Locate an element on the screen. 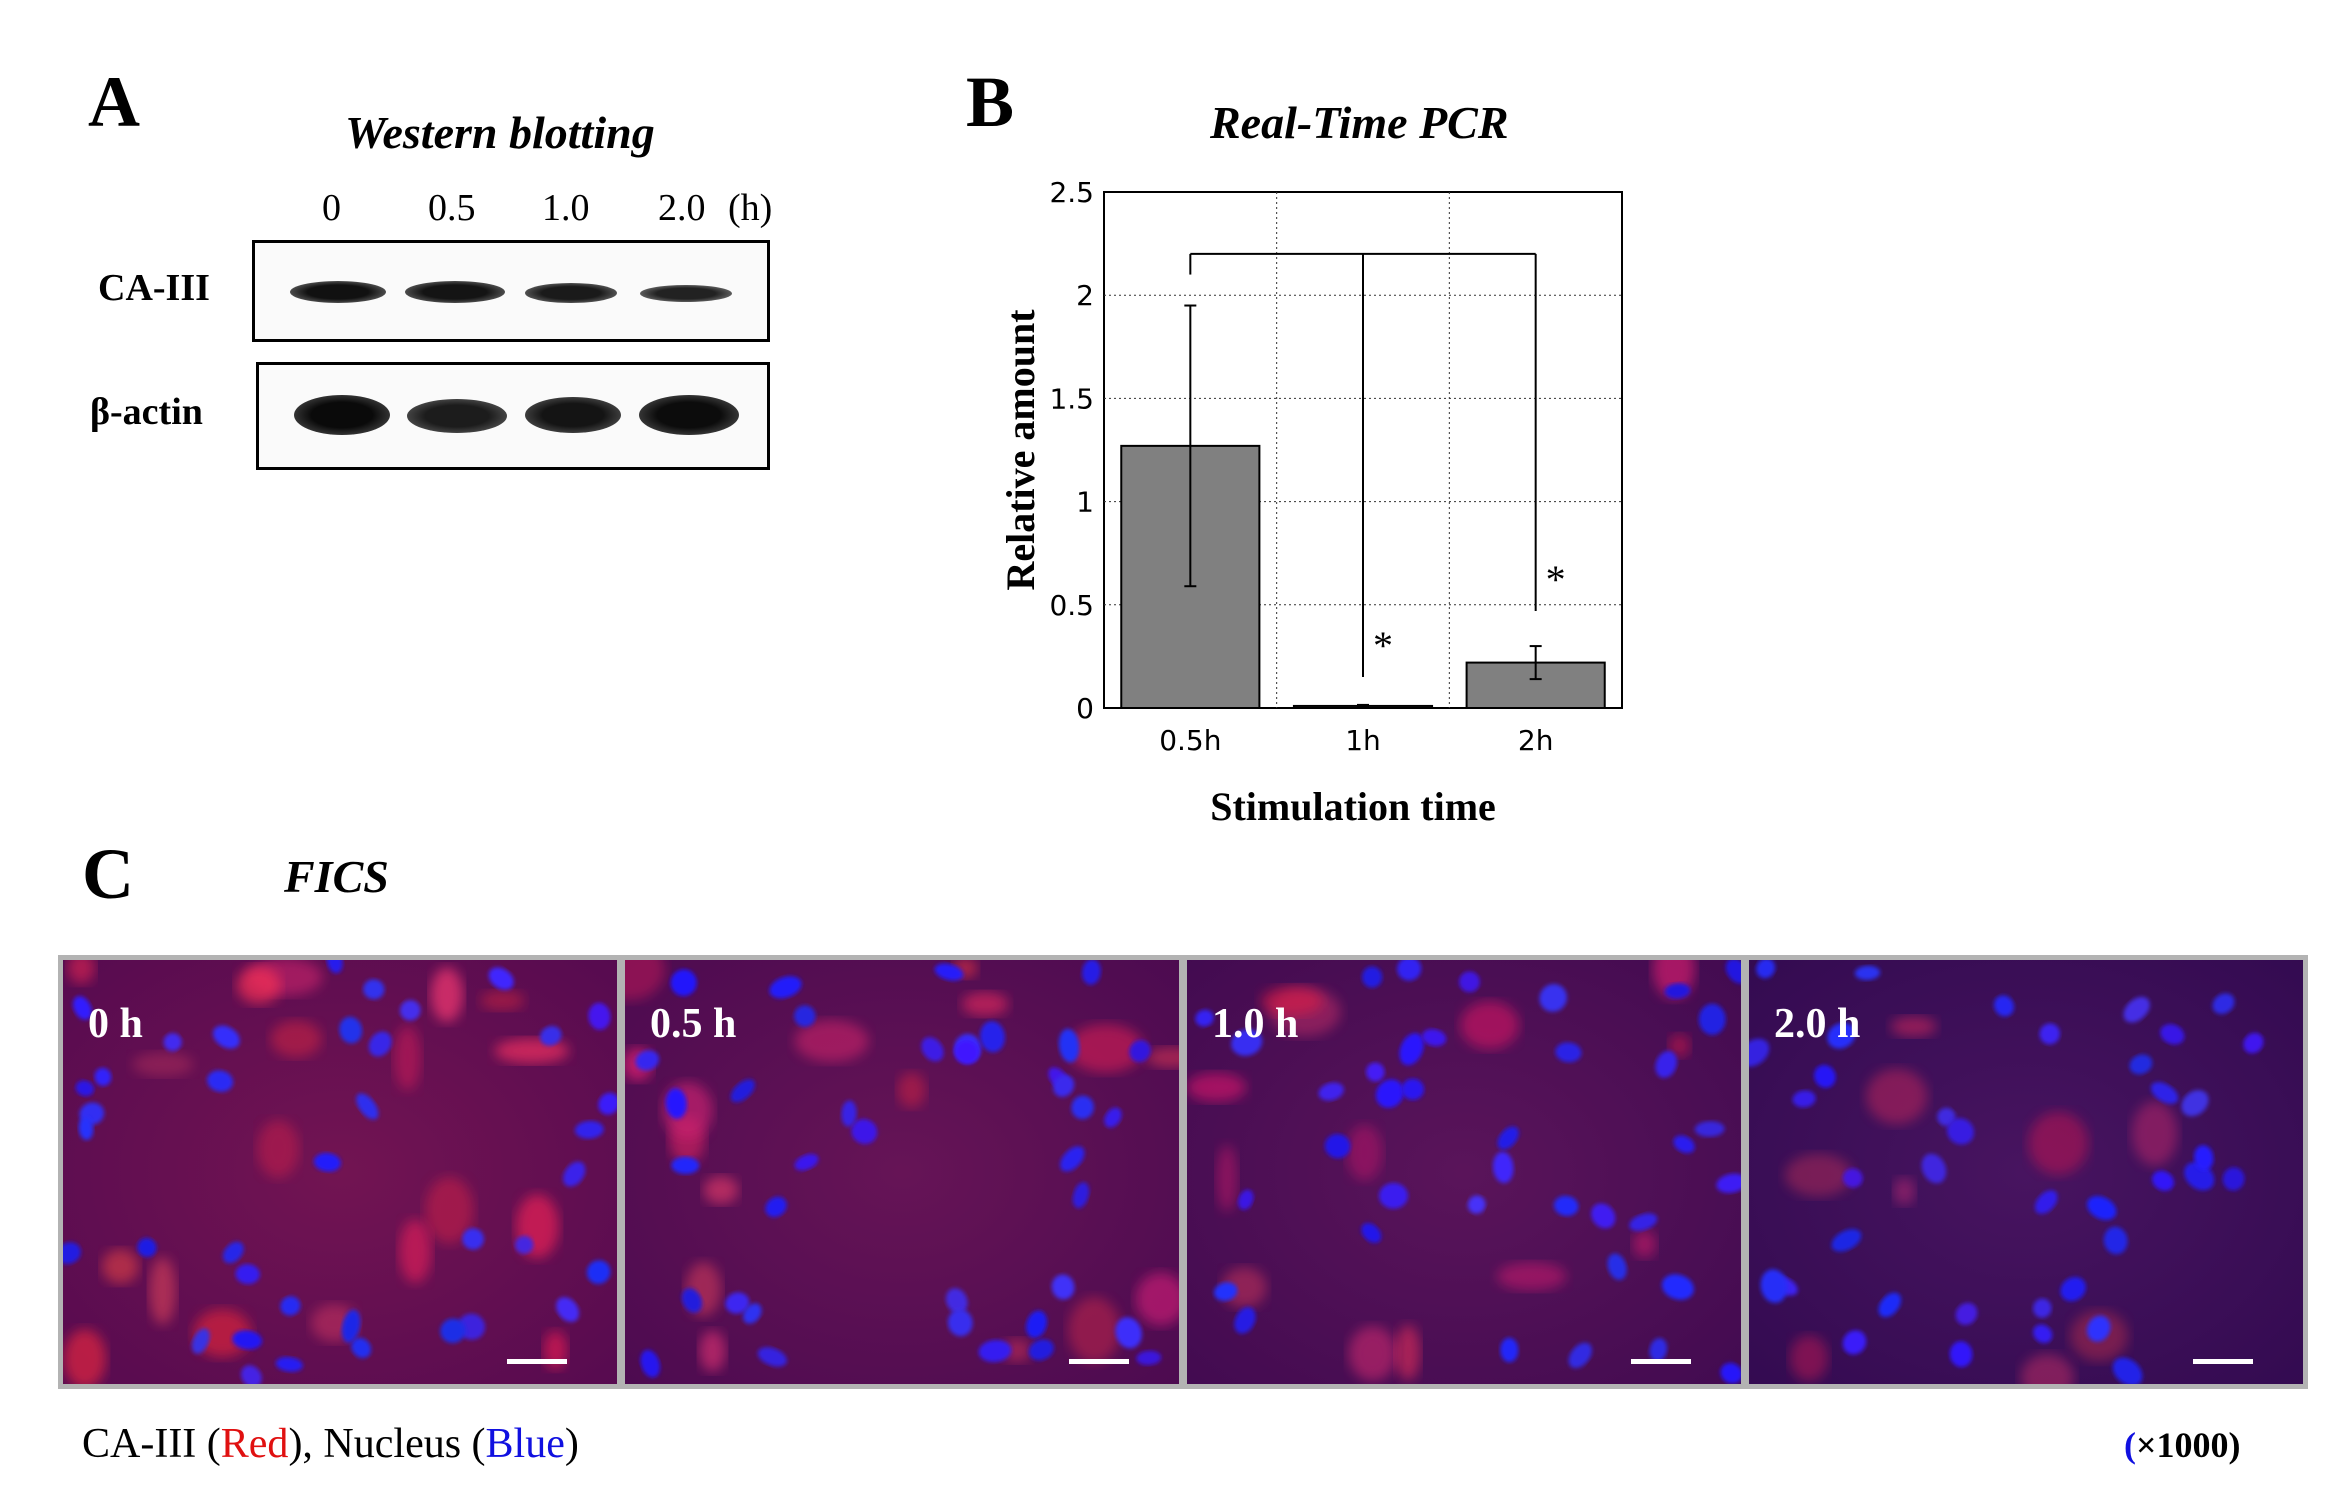  x-tick-label: 2h is located at coordinates (1536, 740).